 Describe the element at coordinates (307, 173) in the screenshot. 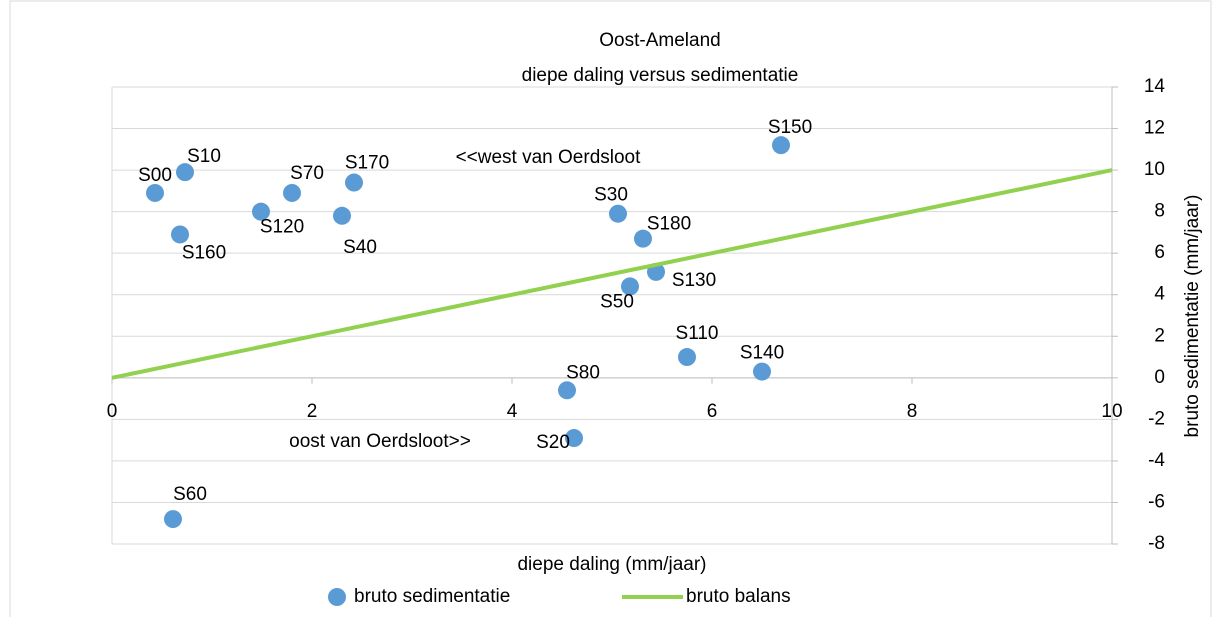

I see `point-label: S70` at that location.